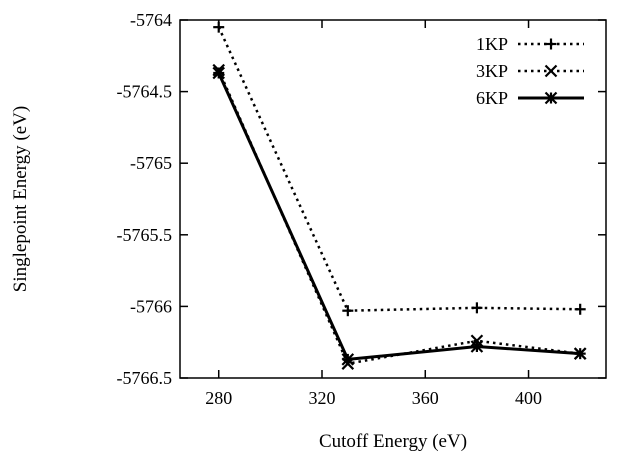  I want to click on legend-label: 3KP, so click(492, 71).